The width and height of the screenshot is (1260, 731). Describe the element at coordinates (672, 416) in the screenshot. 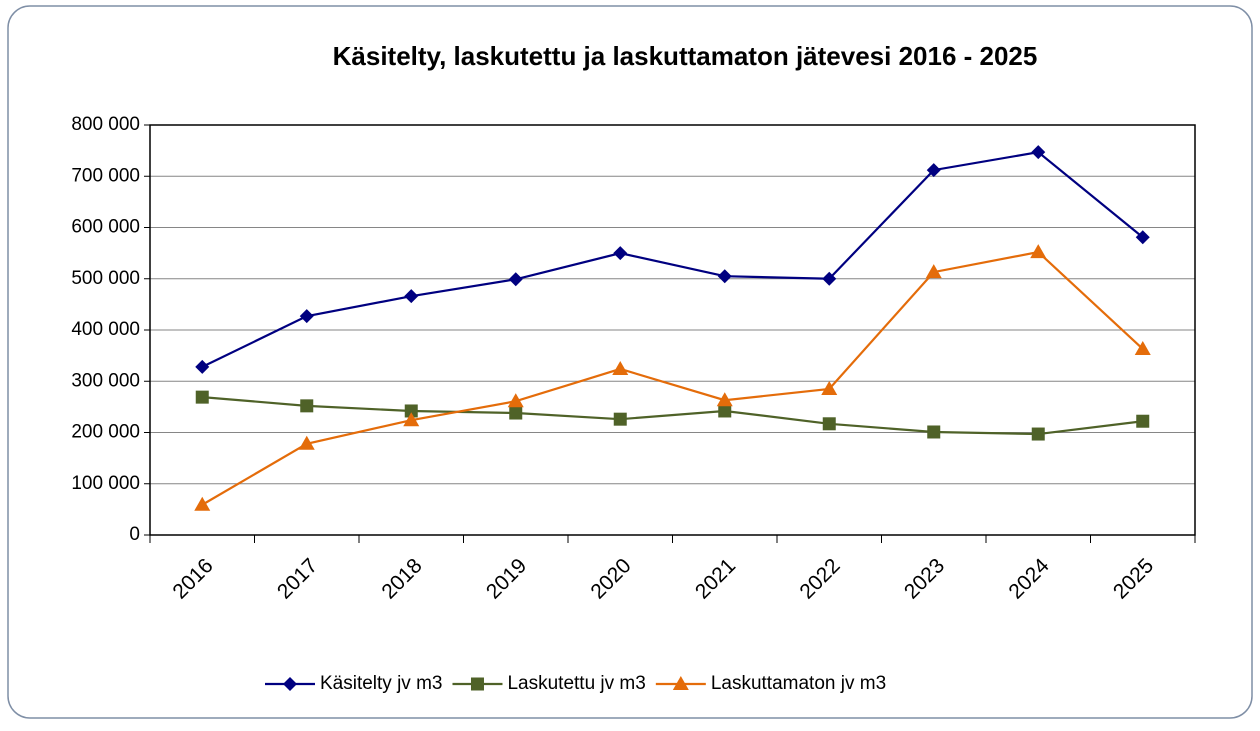

I see `series-line` at that location.